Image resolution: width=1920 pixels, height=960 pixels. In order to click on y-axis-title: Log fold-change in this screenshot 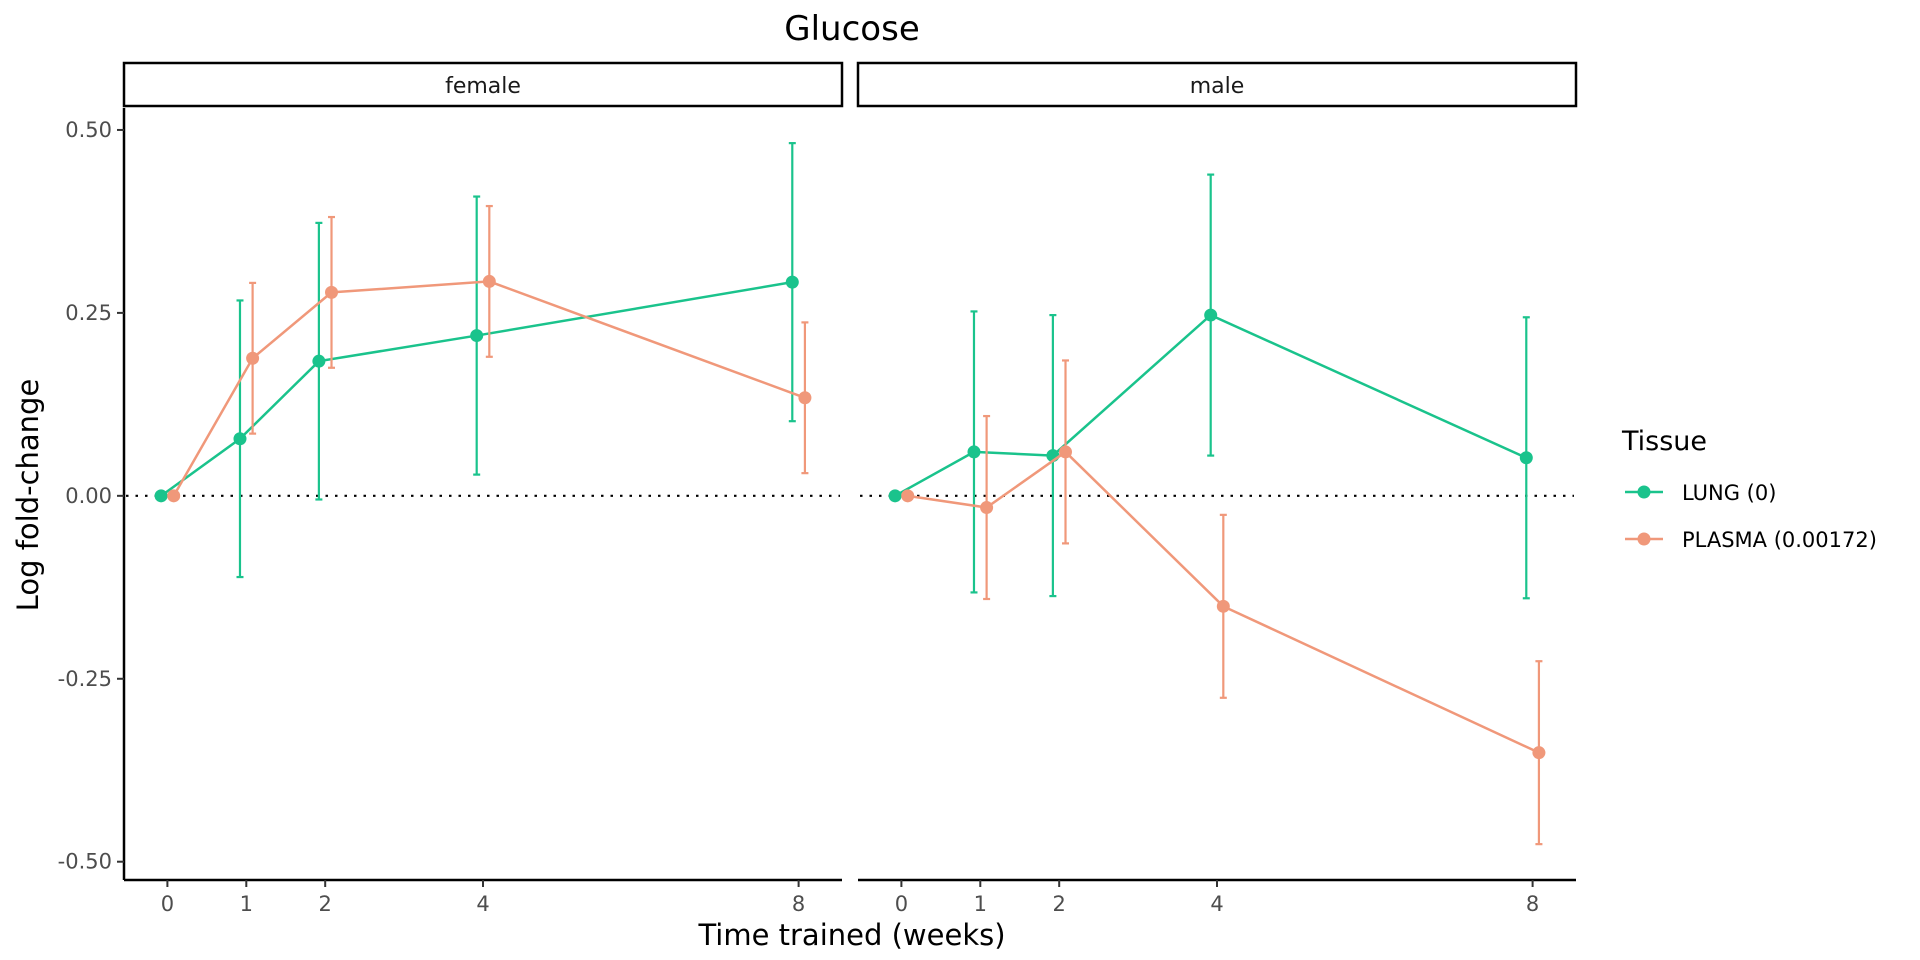, I will do `click(28, 495)`.